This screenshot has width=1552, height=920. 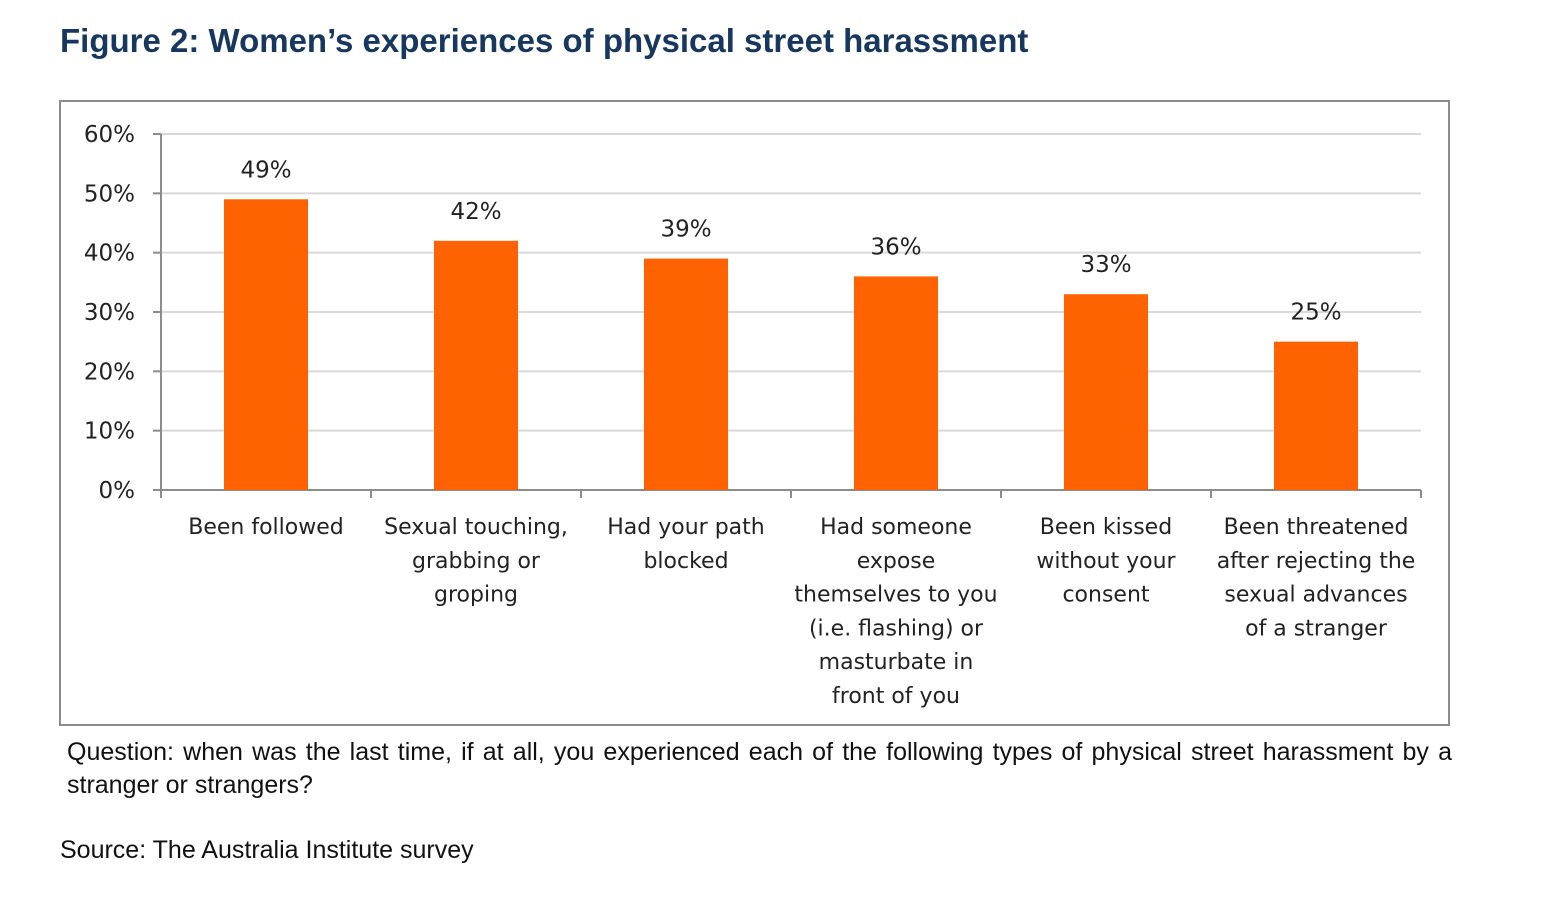 I want to click on category-label: of a stranger, so click(x=1316, y=628).